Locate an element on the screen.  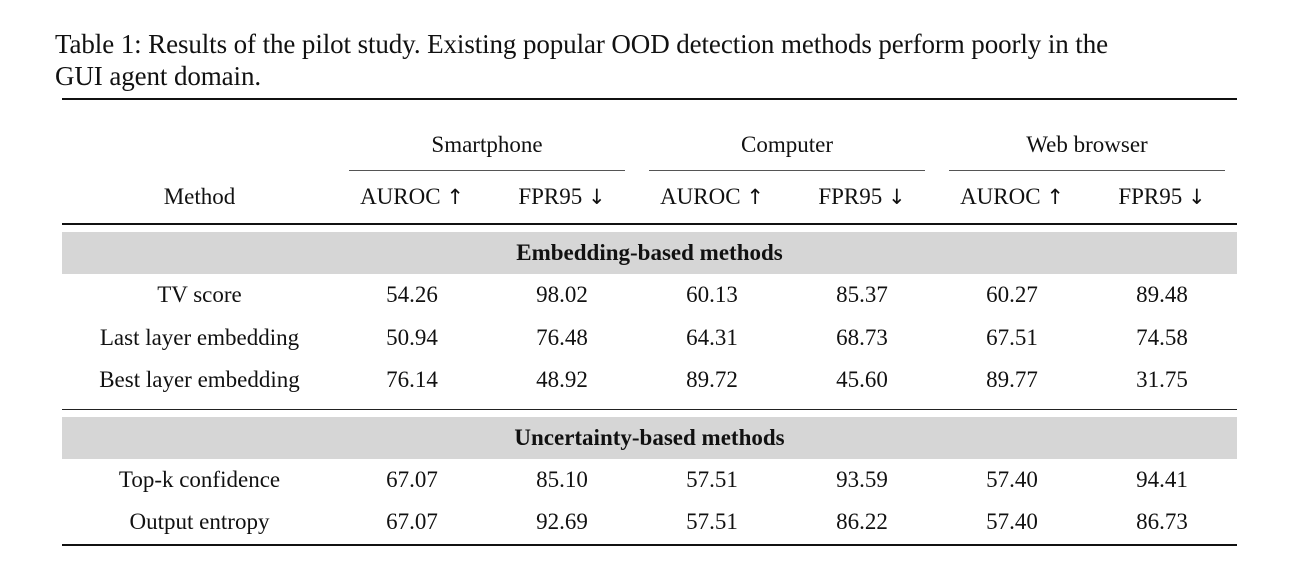
value-cell: 92.69 is located at coordinates (562, 522).